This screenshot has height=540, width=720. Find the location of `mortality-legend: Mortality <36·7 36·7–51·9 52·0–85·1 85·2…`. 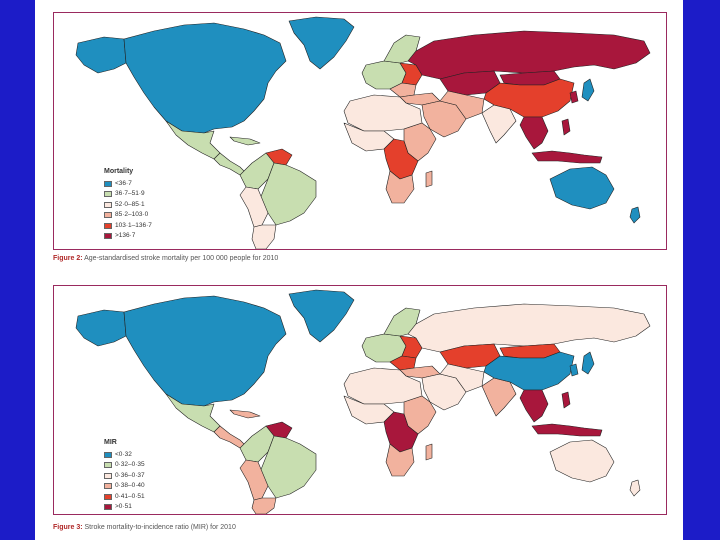

mortality-legend: Mortality <36·7 36·7–51·9 52·0–85·1 85·2… is located at coordinates (128, 204).